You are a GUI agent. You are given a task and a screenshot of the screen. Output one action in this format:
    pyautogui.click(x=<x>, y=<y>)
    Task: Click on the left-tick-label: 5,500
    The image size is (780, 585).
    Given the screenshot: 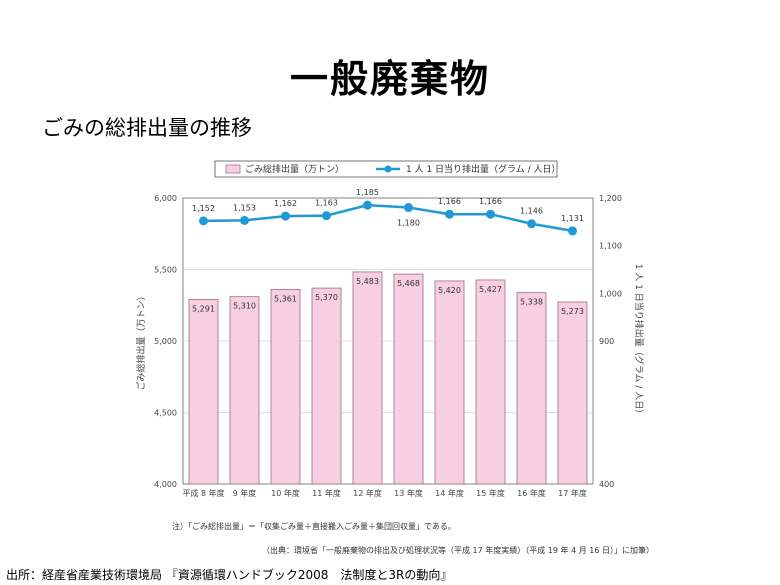 What is the action you would take?
    pyautogui.click(x=165, y=270)
    